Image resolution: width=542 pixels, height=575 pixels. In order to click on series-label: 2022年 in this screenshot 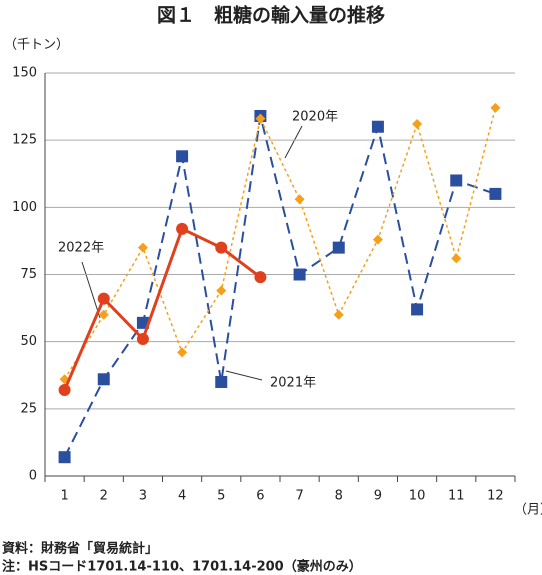, I will do `click(81, 248)`.